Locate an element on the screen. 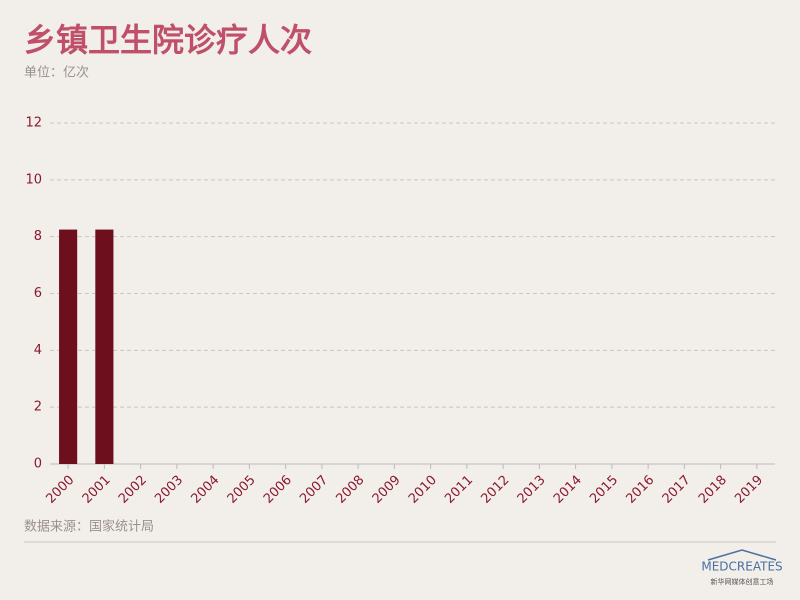  logo-text: MEDCREATES is located at coordinates (741, 567).